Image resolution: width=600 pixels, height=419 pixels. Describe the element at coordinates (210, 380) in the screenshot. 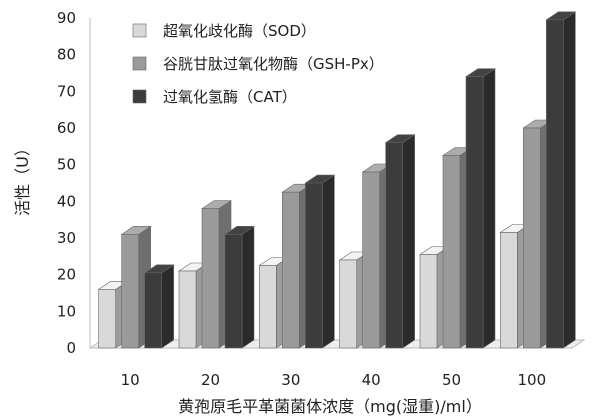

I see `x-tick-label: 20` at that location.